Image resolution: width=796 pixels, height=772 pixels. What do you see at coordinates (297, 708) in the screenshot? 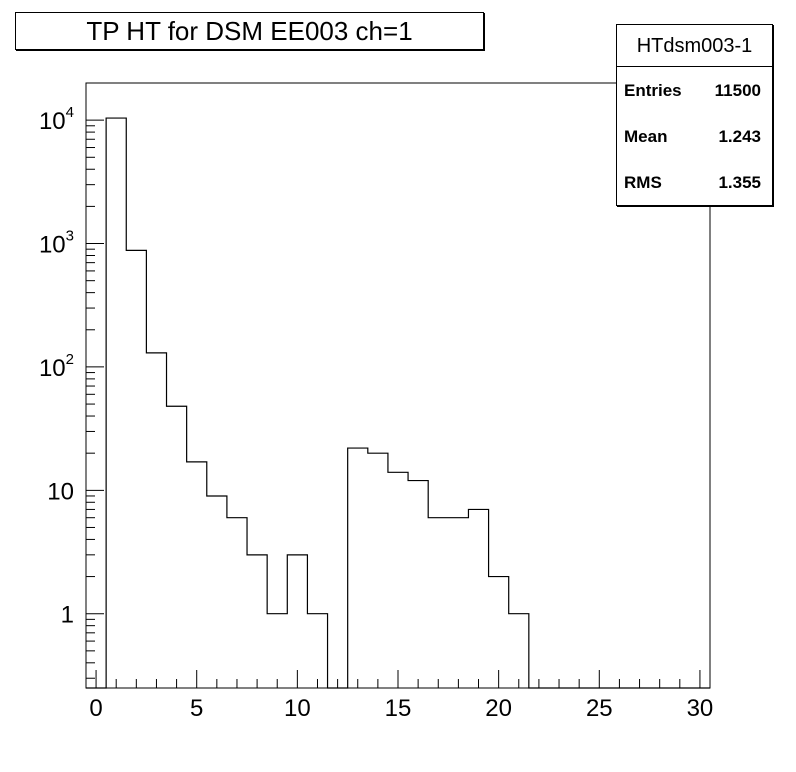
I see `x-tick-label: 10` at bounding box center [297, 708].